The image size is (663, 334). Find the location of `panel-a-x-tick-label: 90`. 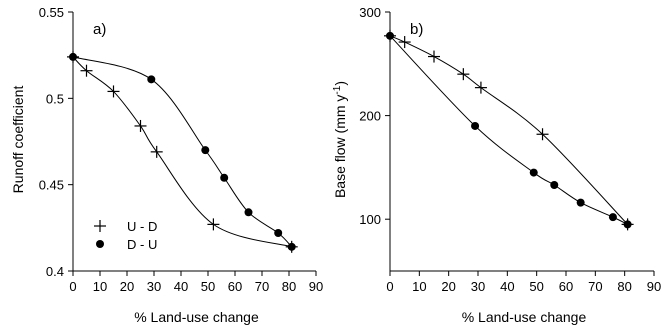

panel-a-x-tick-label: 90 is located at coordinates (316, 286).